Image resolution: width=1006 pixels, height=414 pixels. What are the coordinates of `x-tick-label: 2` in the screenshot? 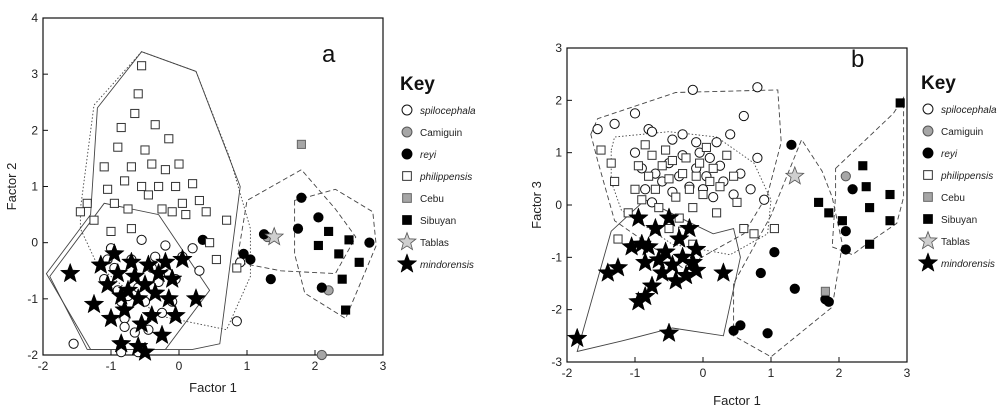 It's located at (839, 373).